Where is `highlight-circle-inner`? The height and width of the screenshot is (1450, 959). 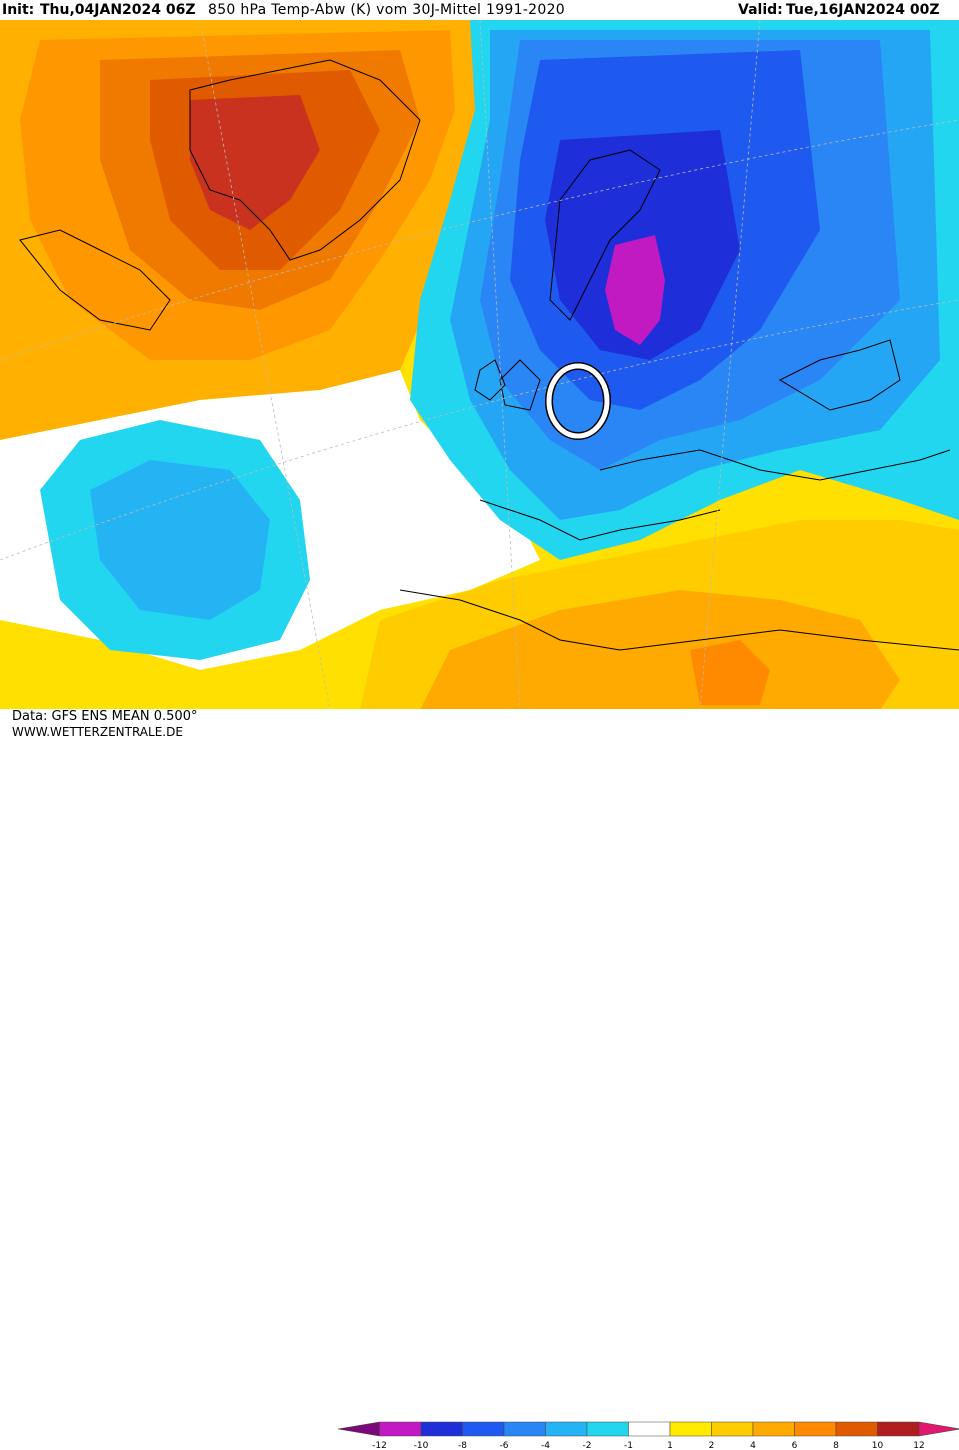 highlight-circle-inner is located at coordinates (578, 401).